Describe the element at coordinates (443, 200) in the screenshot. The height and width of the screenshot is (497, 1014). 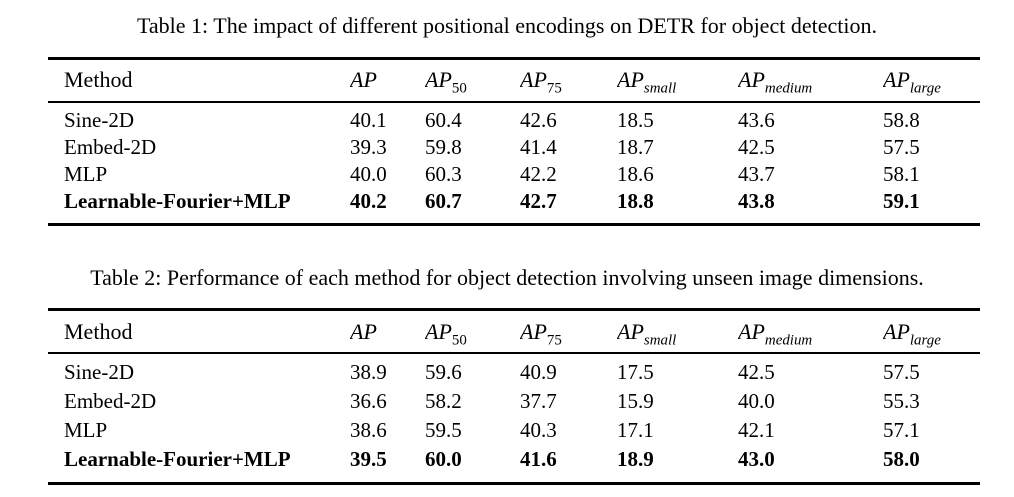
I see `value-cell: 60.7` at that location.